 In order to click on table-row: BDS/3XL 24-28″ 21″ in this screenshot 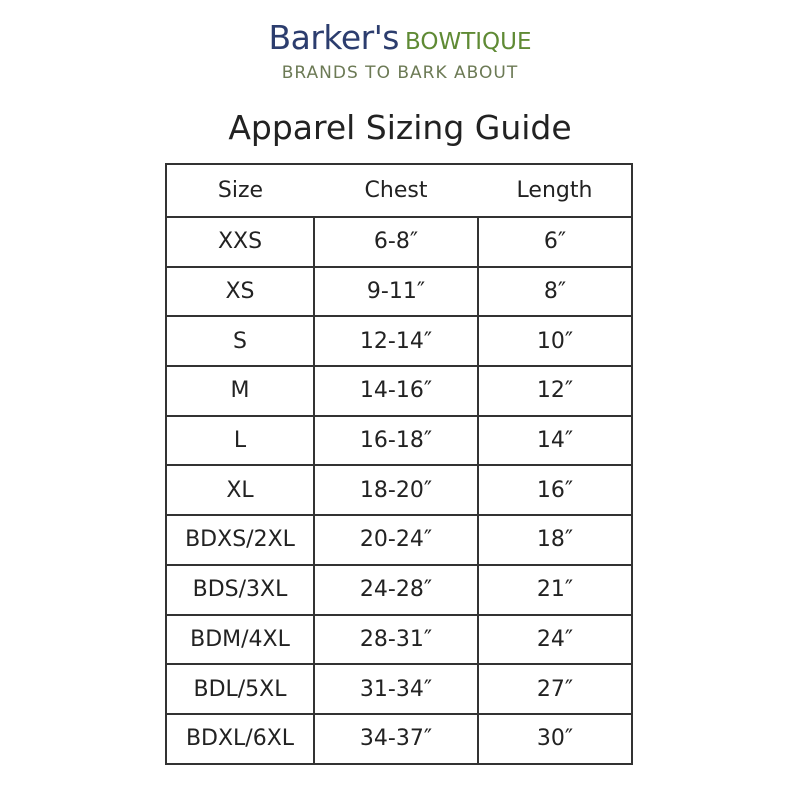, I will do `click(399, 589)`.